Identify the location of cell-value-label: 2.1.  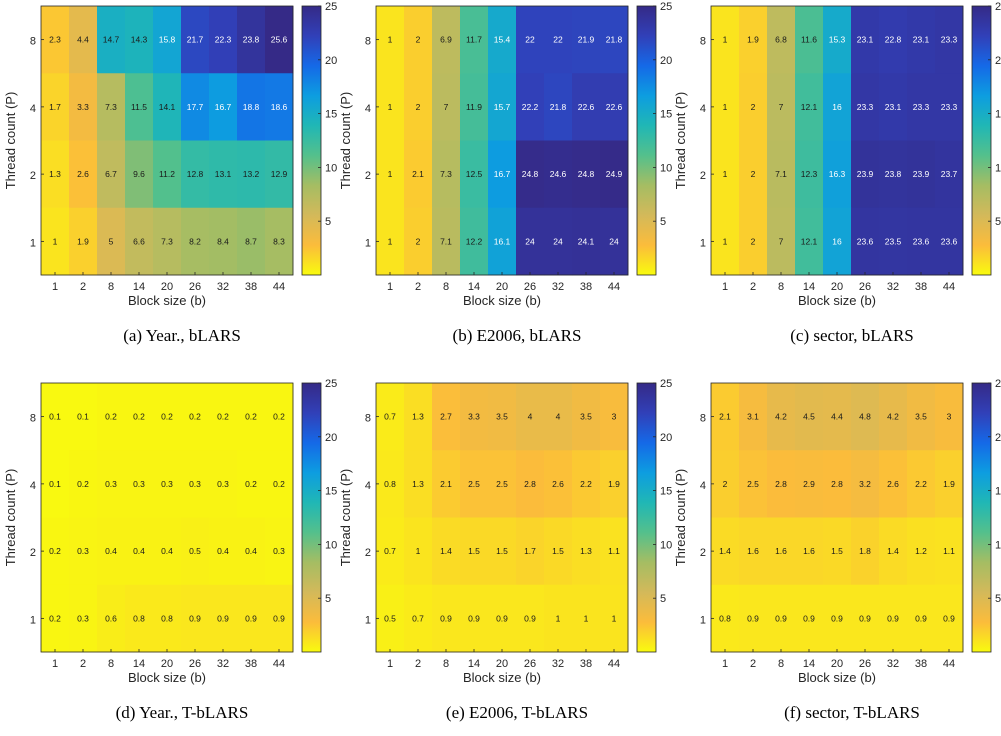
(418, 174).